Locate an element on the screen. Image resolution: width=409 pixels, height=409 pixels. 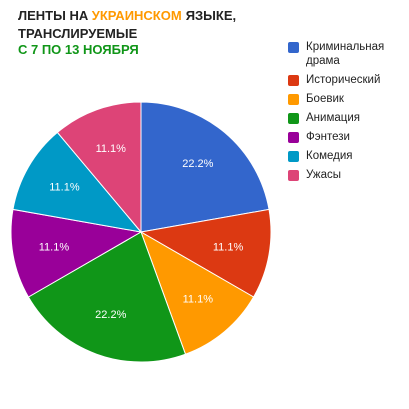
legend-label: Комедия is located at coordinates (329, 156).